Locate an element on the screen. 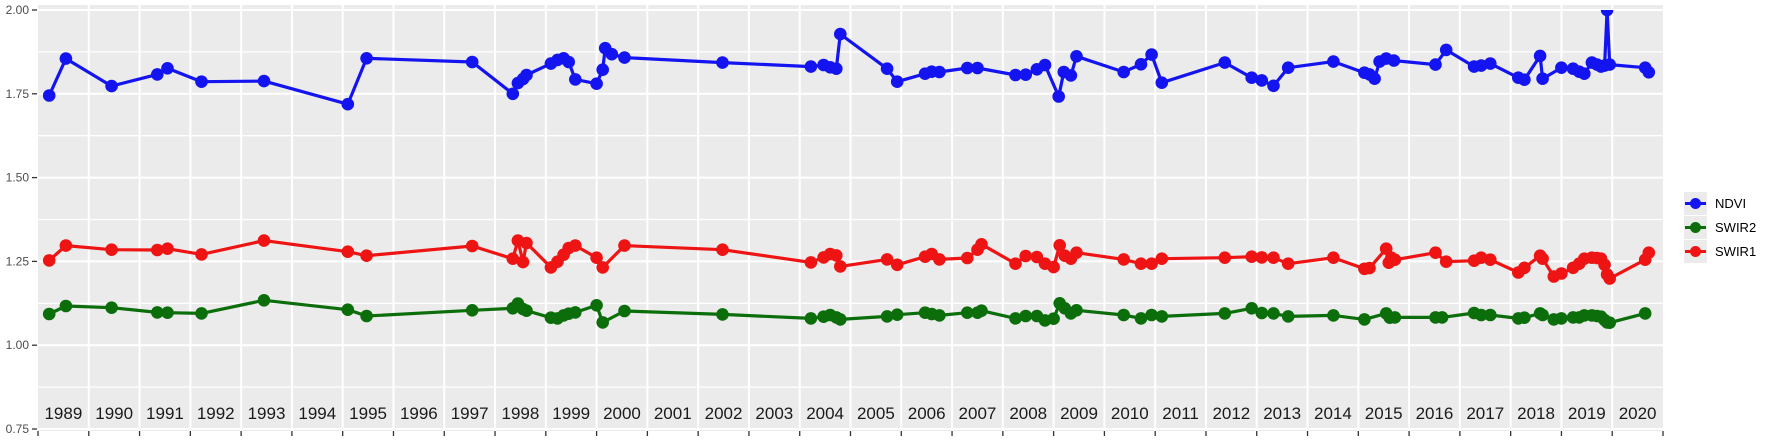  x-axis-year-label: 2014 is located at coordinates (1333, 413).